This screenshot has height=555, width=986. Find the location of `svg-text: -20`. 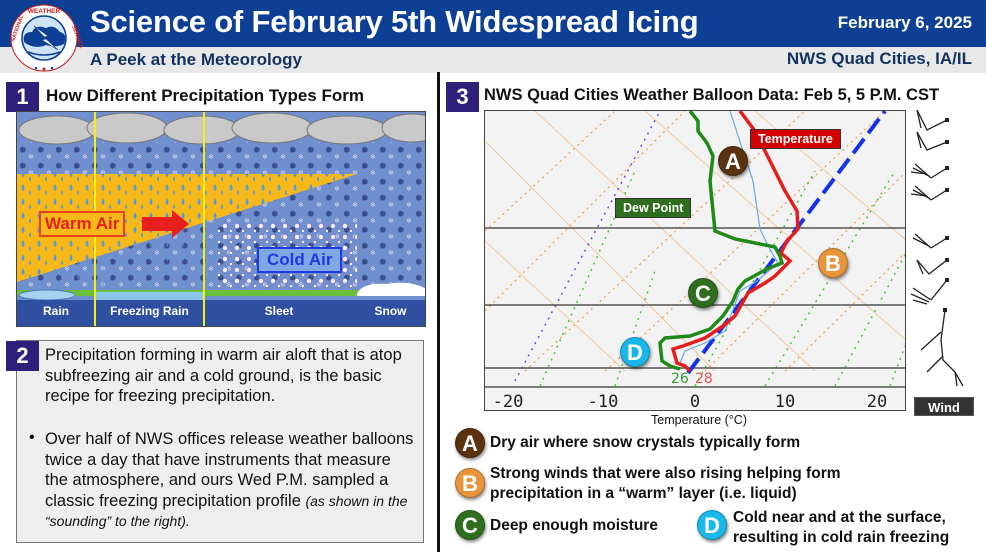

svg-text: -20 is located at coordinates (508, 401).